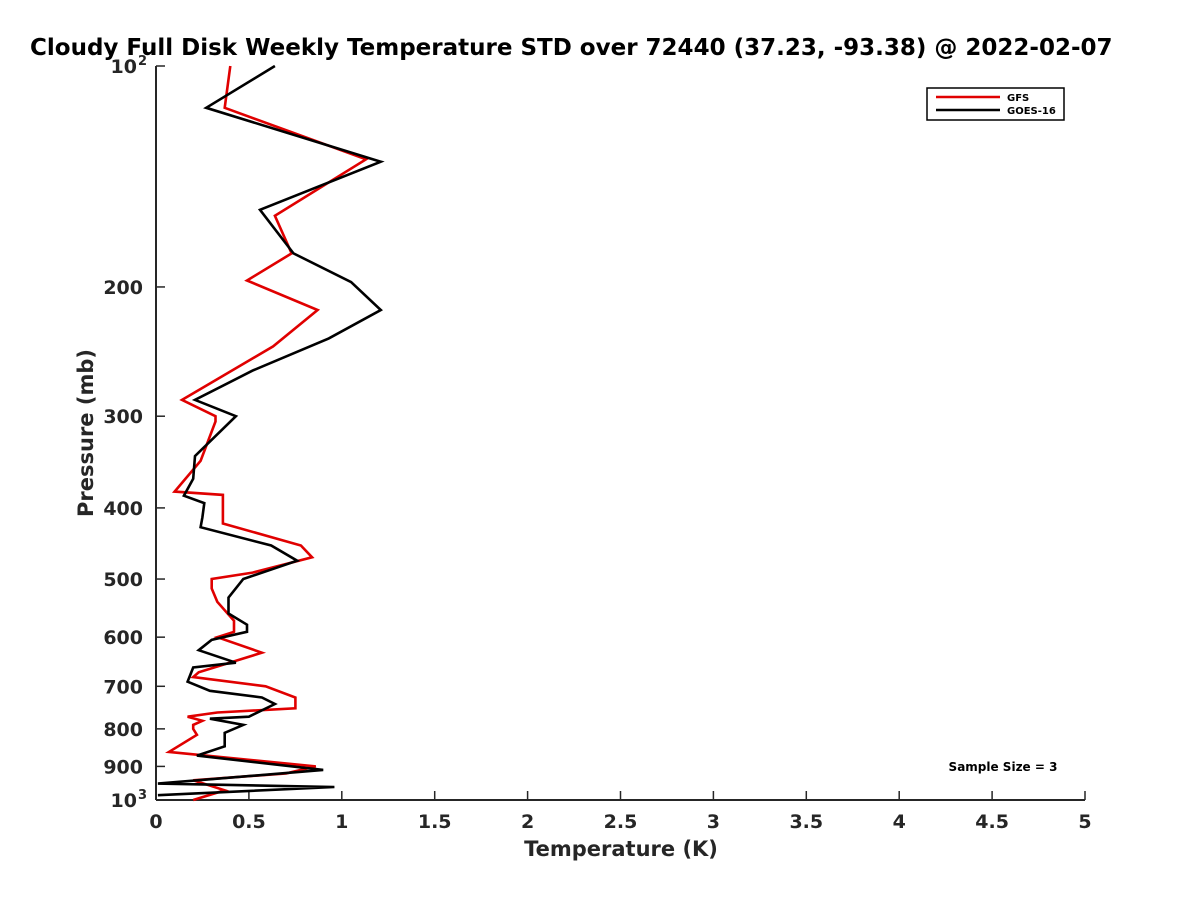  What do you see at coordinates (621, 822) in the screenshot?
I see `x-tick-label: 2.5` at bounding box center [621, 822].